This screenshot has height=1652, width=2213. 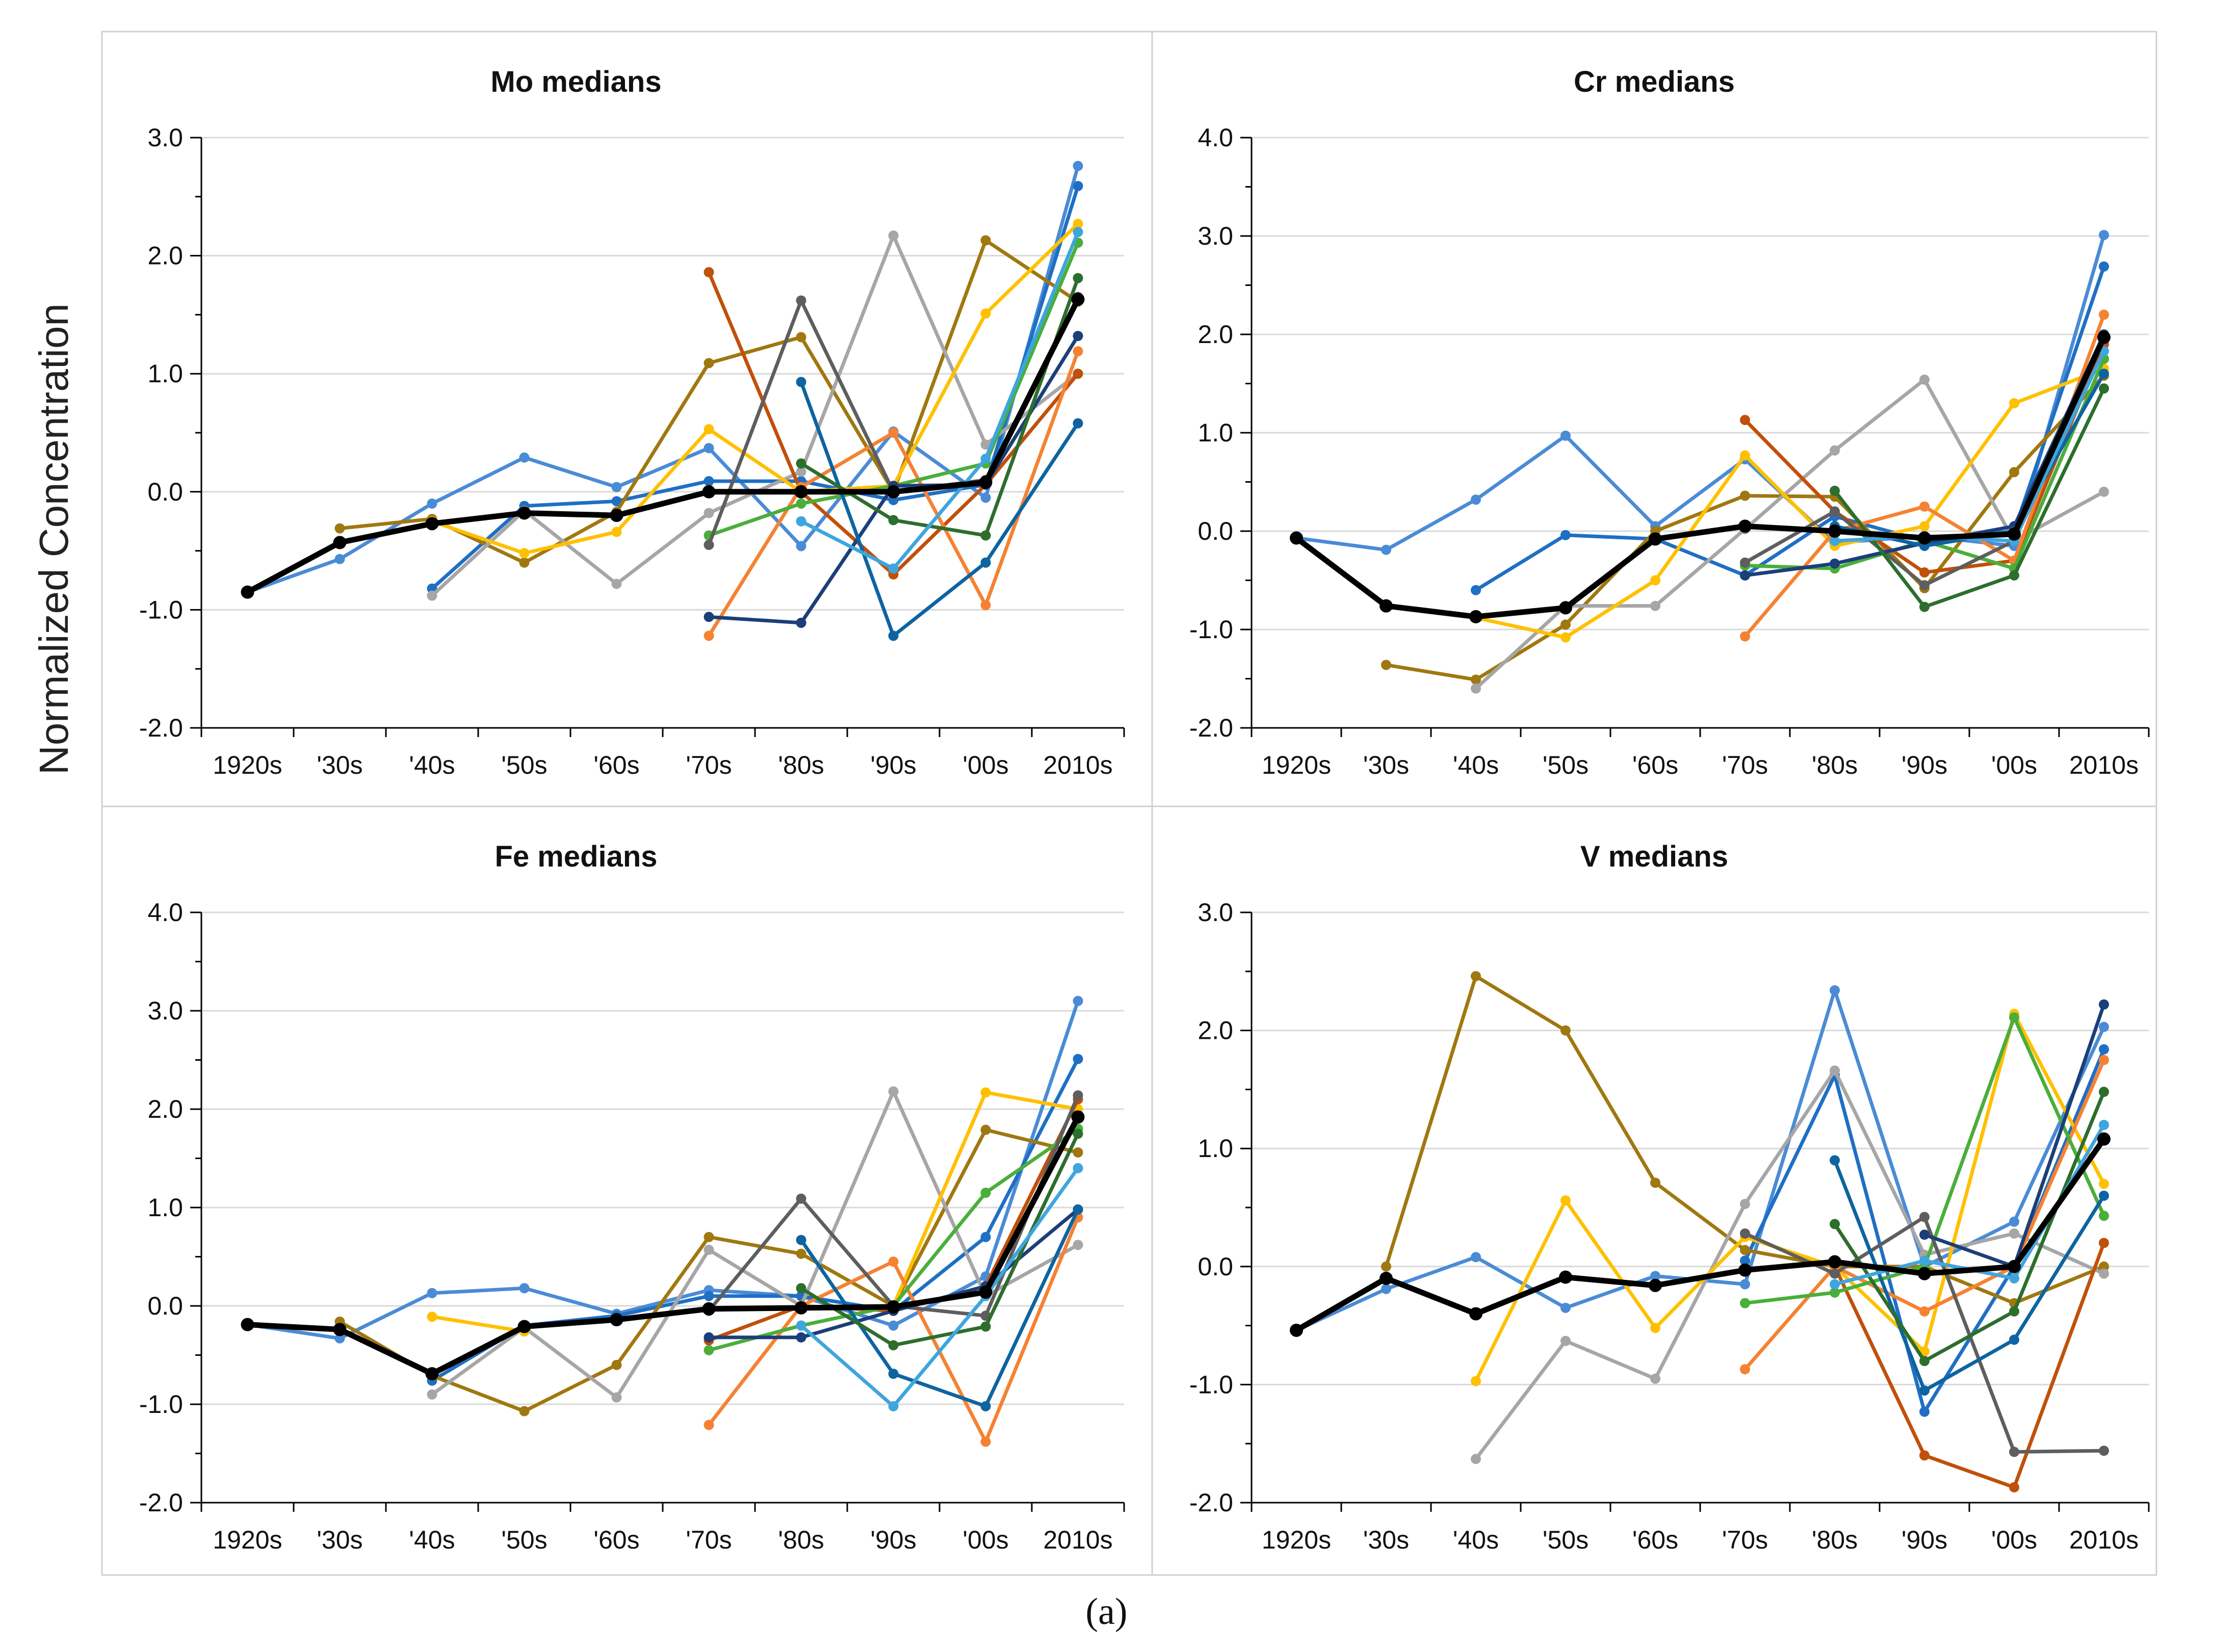 I want to click on series-dark-gold, so click(x=1745, y=1139).